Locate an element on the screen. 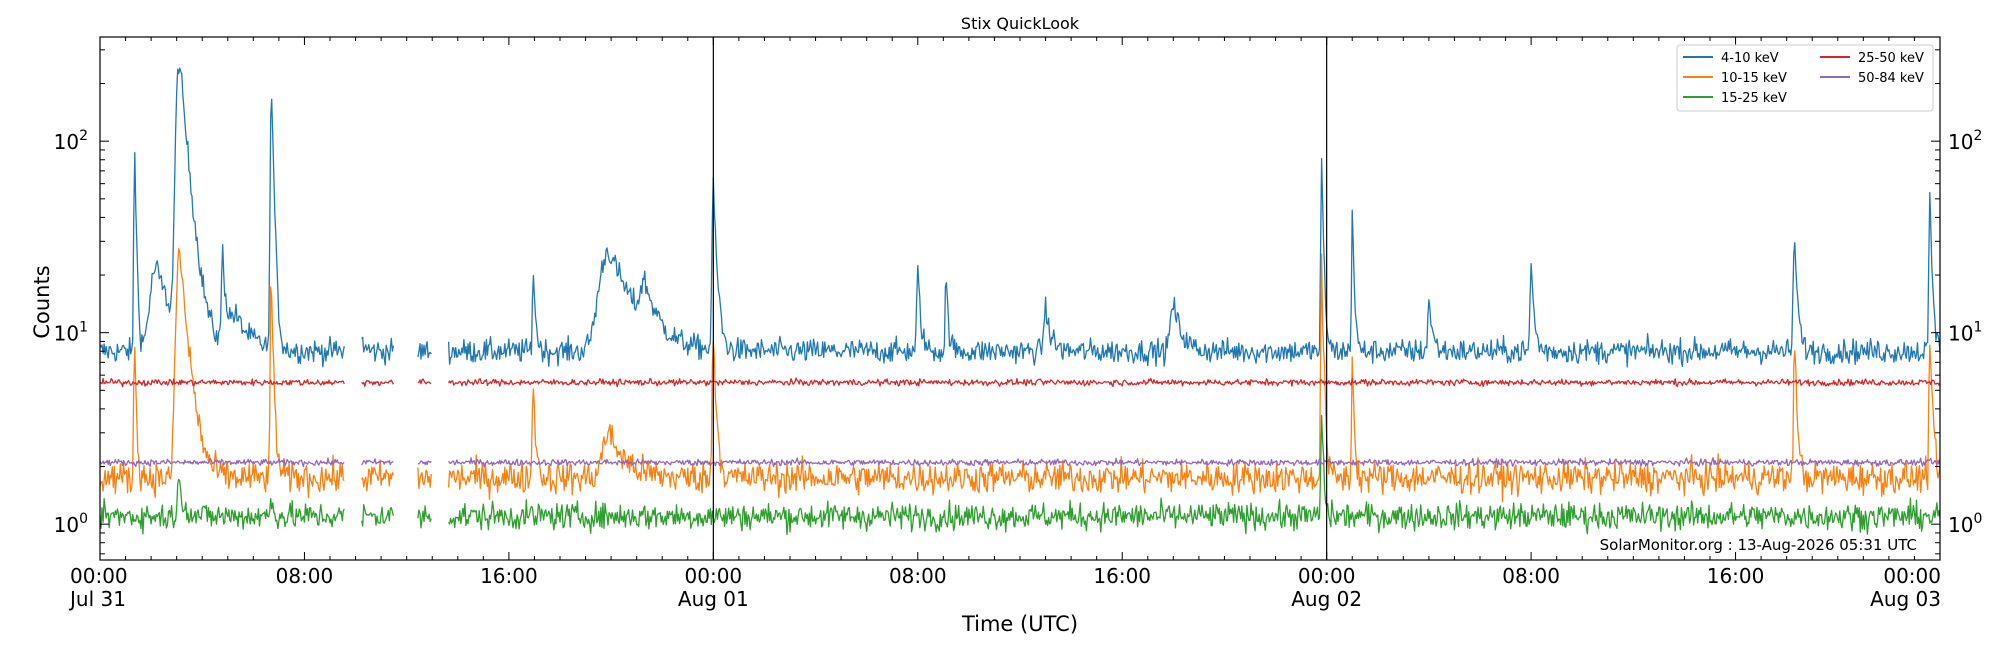 The width and height of the screenshot is (2000, 650). y-tick-label-left: 10² is located at coordinates (71, 141).